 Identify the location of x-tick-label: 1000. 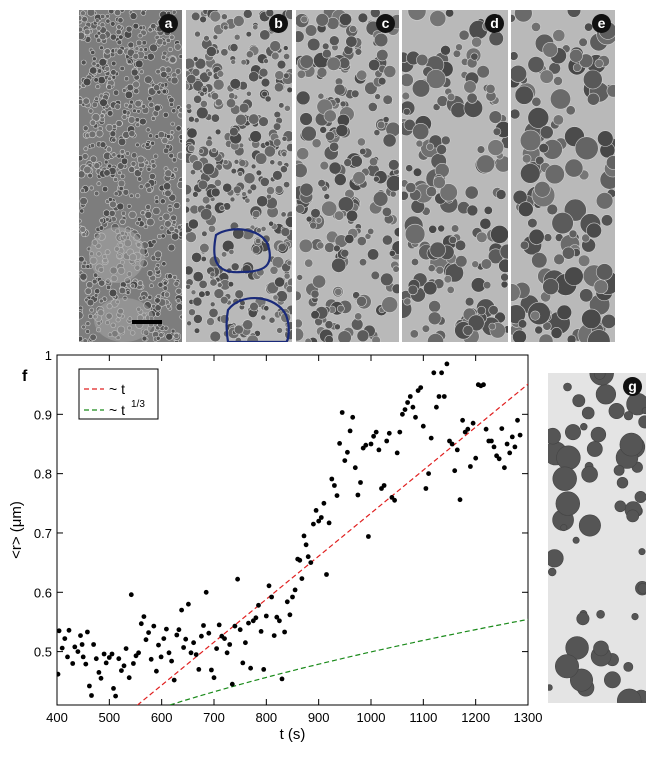
(371, 717).